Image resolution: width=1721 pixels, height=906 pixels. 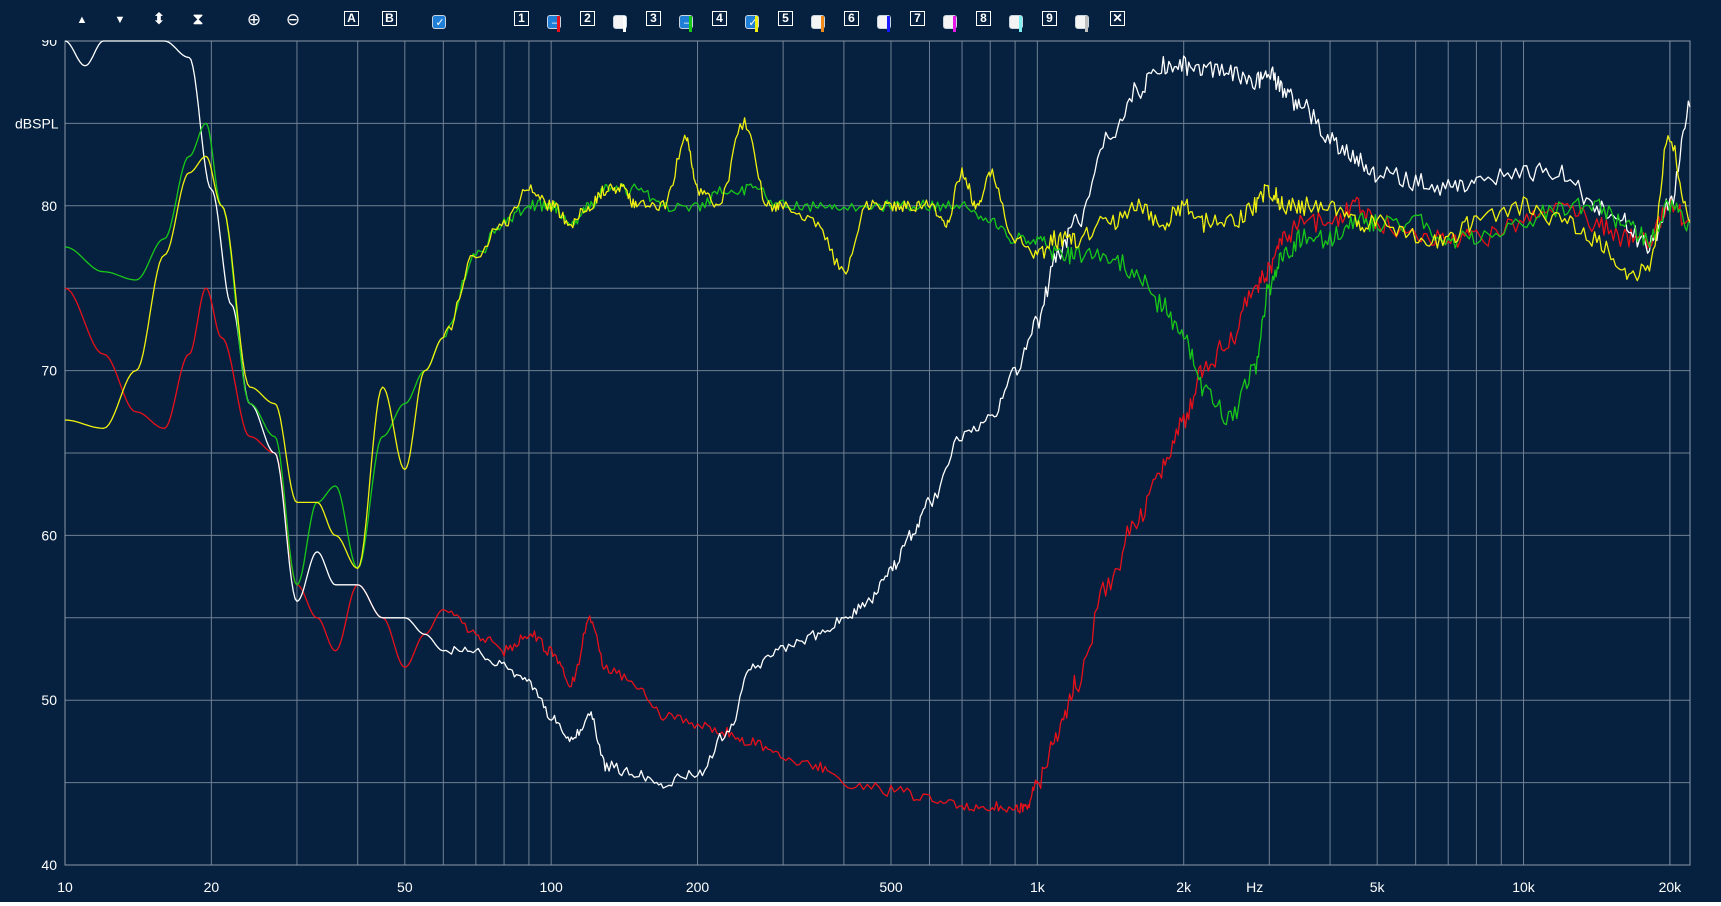 I want to click on y-tick-label: 40, so click(x=49, y=865).